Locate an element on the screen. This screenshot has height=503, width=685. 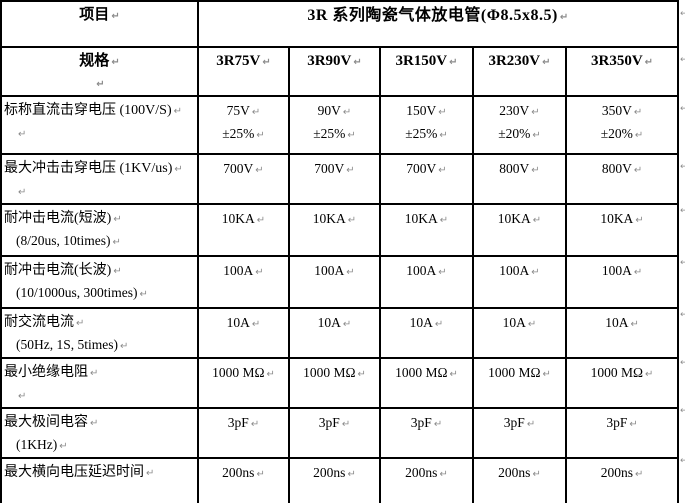
cell-value-line: ±25% ↵ is located at coordinates (243, 134).